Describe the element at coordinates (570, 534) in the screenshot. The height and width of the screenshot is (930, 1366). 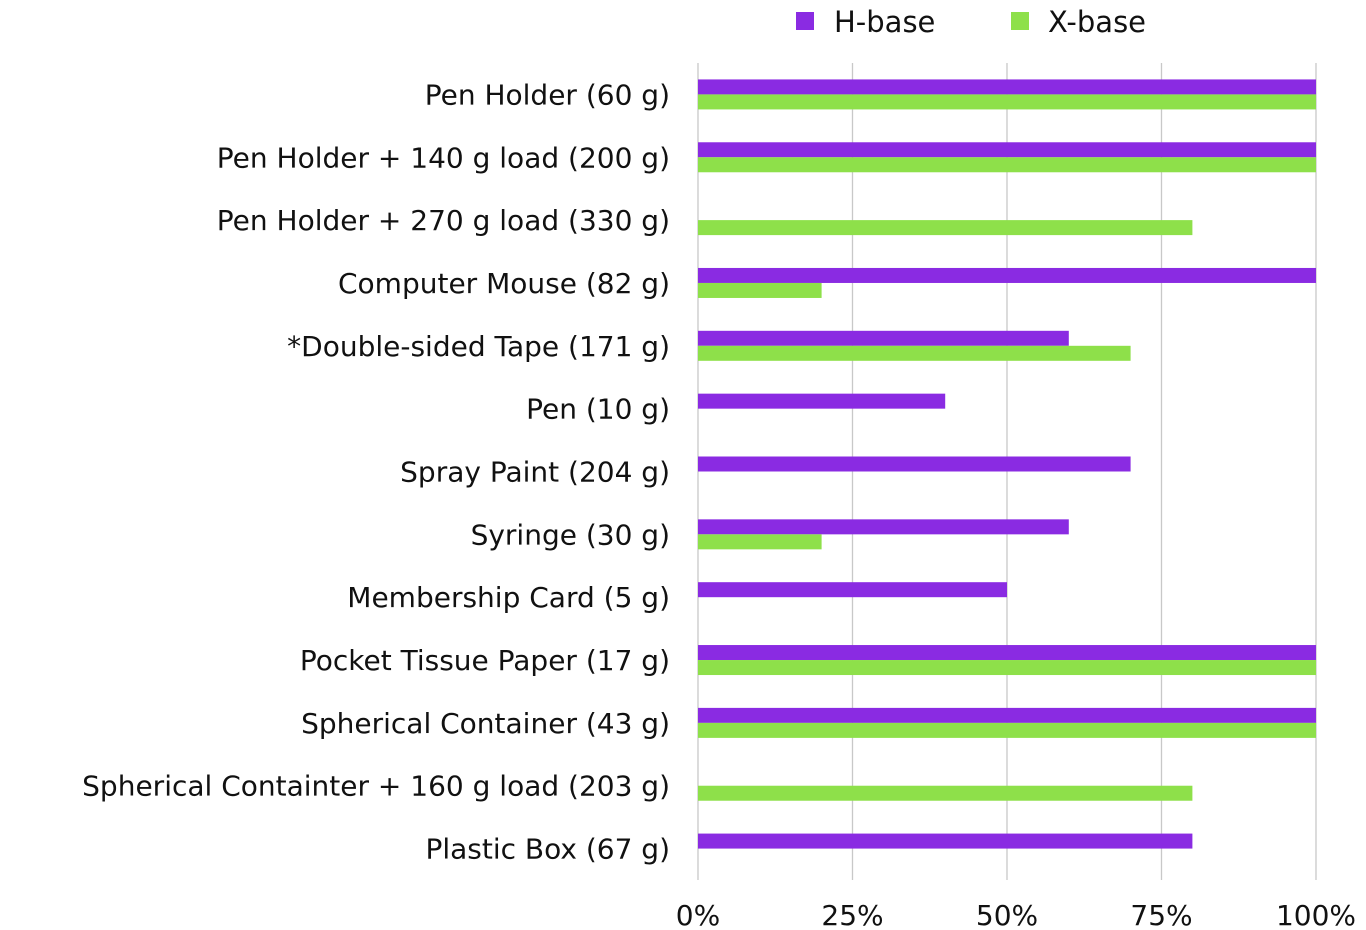
I see `category-label: Syringe (30 g)` at that location.